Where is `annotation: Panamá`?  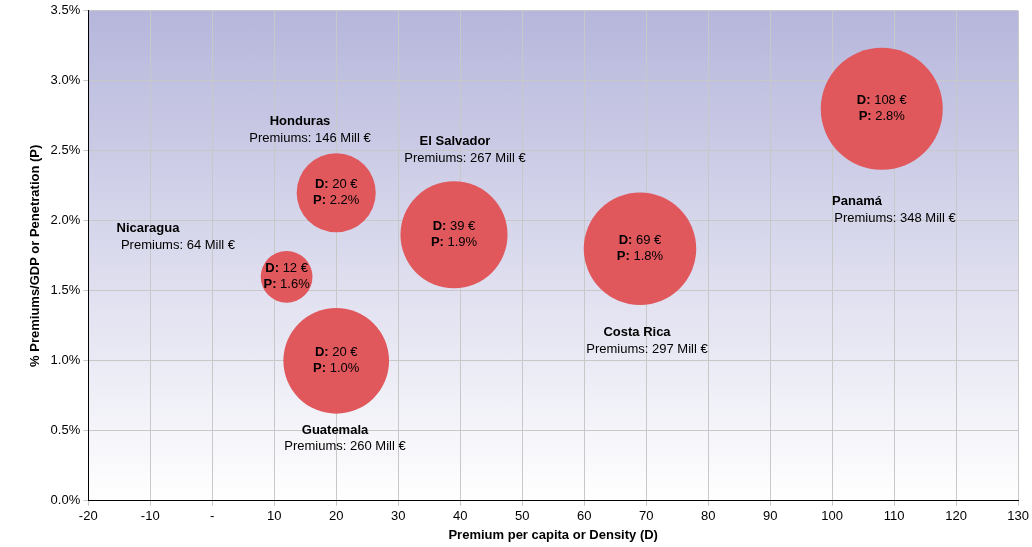 annotation: Panamá is located at coordinates (857, 200).